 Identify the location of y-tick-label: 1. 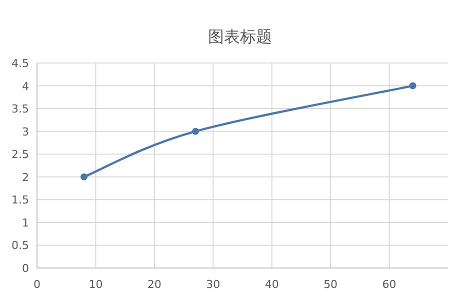
(25, 223).